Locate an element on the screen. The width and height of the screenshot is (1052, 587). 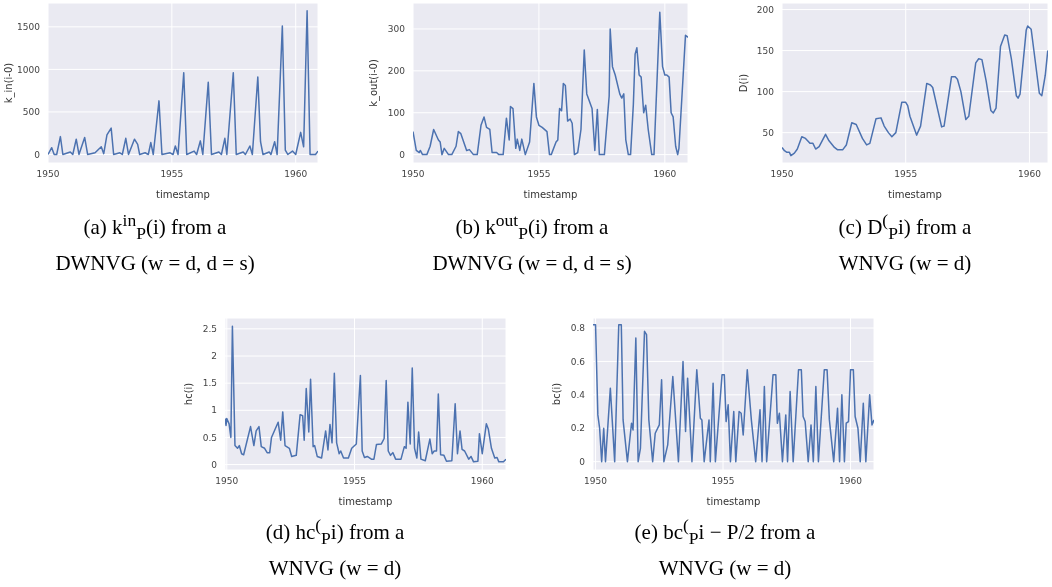
y-tick-label: 0.5 is located at coordinates (209, 437).